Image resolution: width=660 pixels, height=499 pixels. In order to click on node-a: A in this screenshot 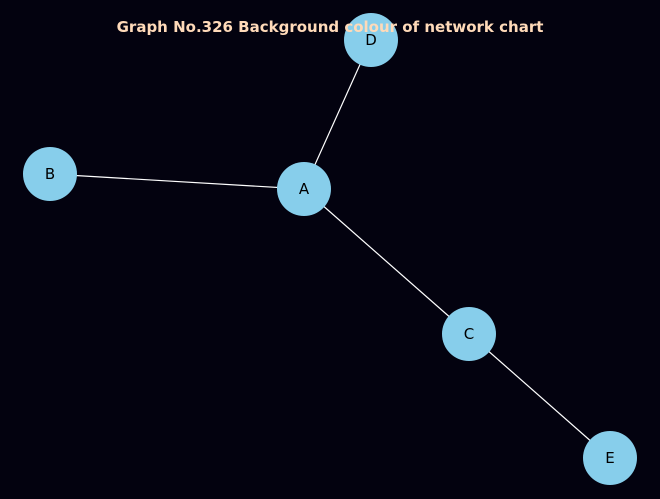, I will do `click(304, 189)`.